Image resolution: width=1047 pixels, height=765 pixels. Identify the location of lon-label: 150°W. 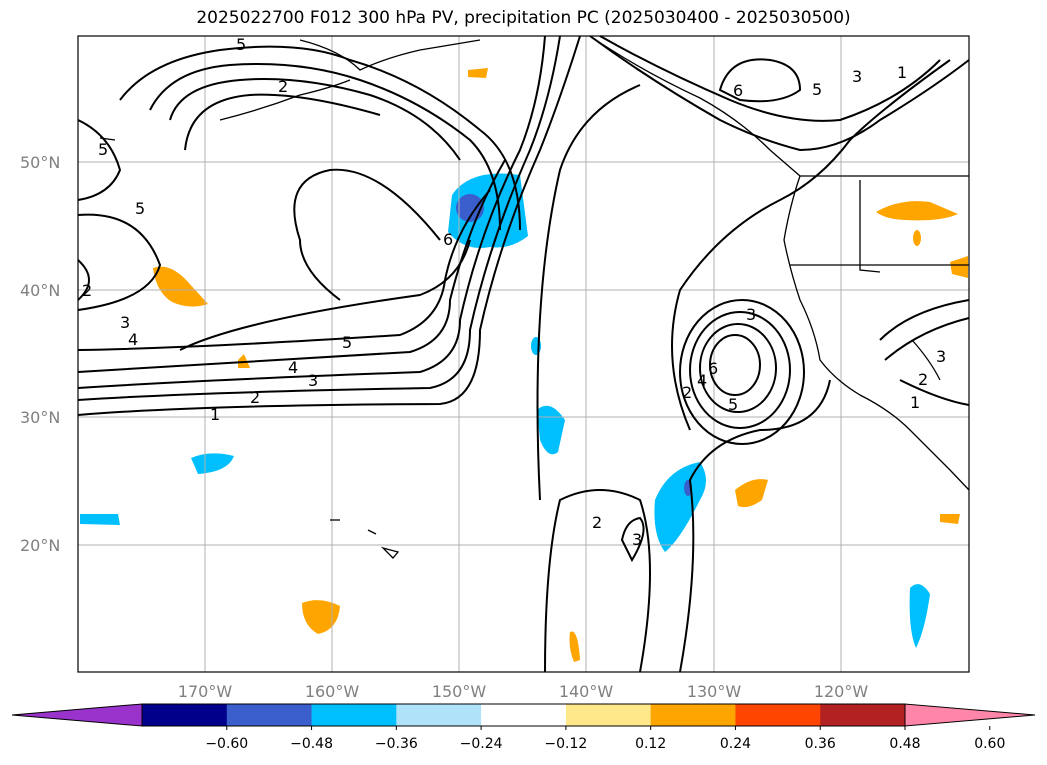
(459, 691).